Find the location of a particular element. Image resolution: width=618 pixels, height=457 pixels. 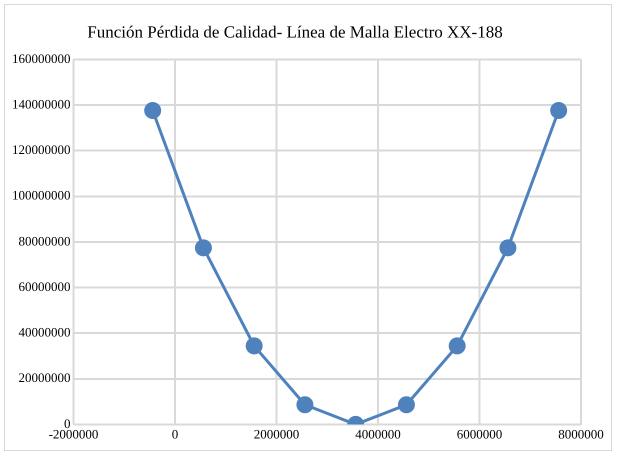

x-tick-label: 0 is located at coordinates (175, 434).